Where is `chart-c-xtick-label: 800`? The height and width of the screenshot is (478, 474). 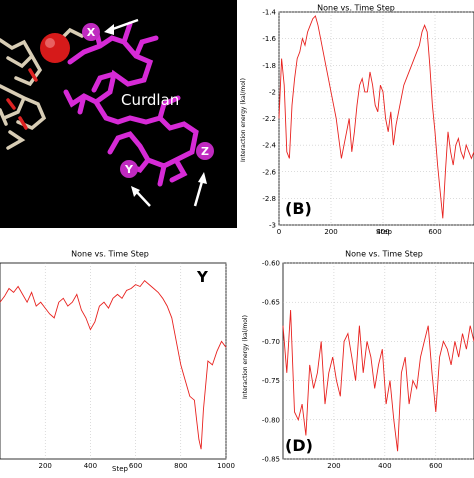 chart-c-xtick-label: 800 is located at coordinates (180, 466).